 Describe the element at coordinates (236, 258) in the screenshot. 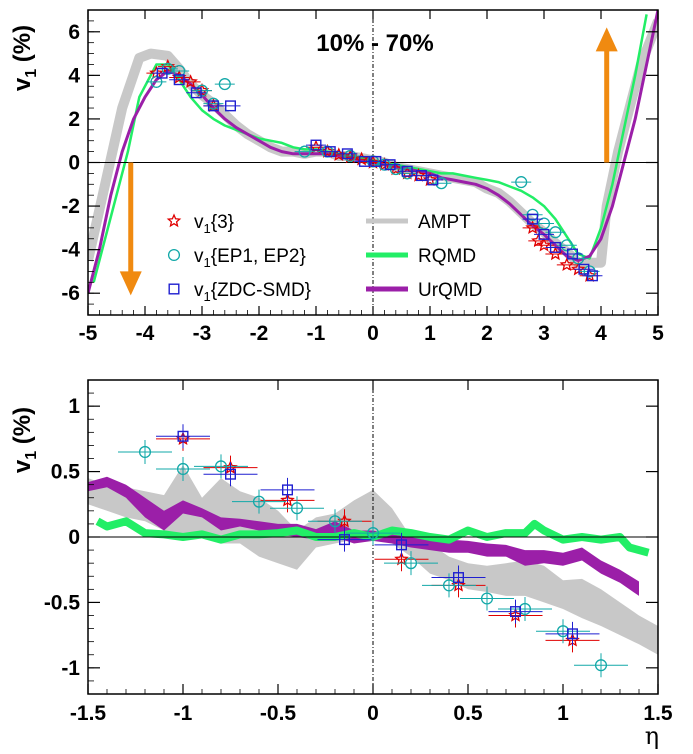

I see `legend-item-vep: v1{EP1, EP2}` at that location.